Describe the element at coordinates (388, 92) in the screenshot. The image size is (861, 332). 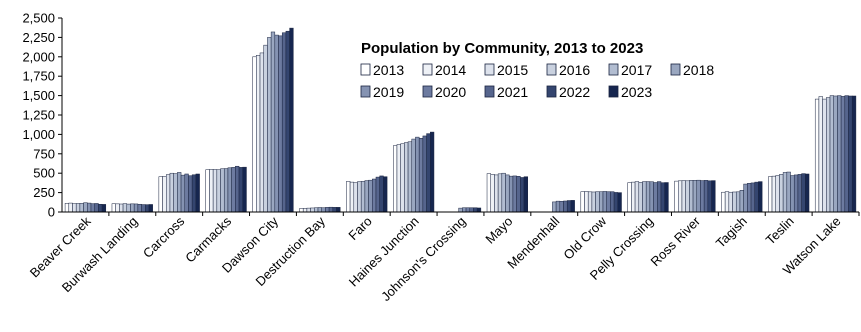
I see `legend-label: 2019` at that location.